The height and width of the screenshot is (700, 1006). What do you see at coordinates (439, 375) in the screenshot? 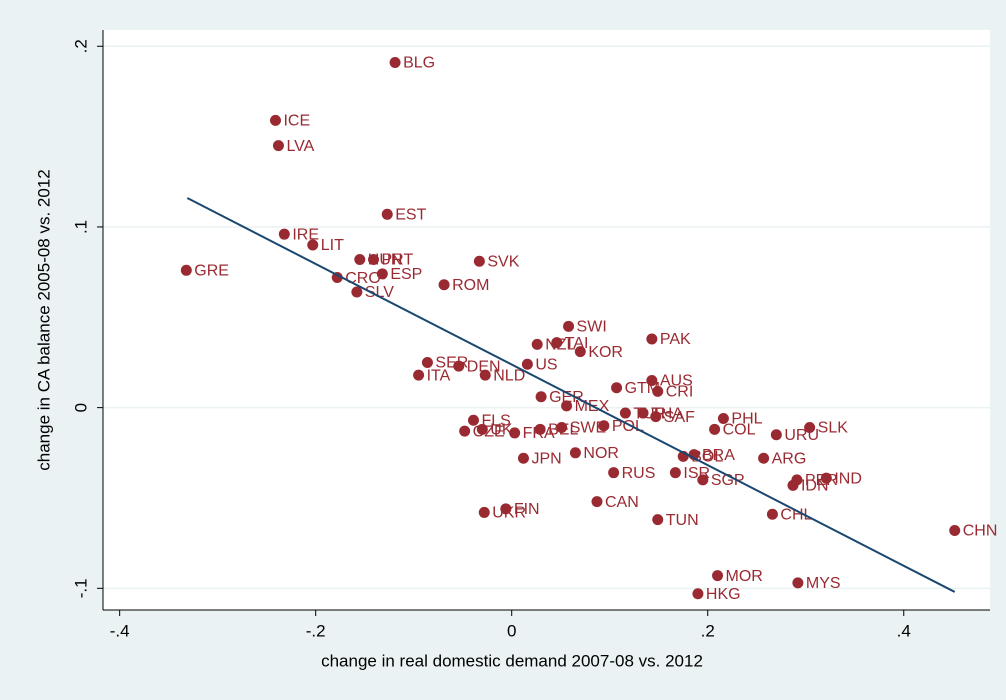
I see `point-label: ITA` at bounding box center [439, 375].